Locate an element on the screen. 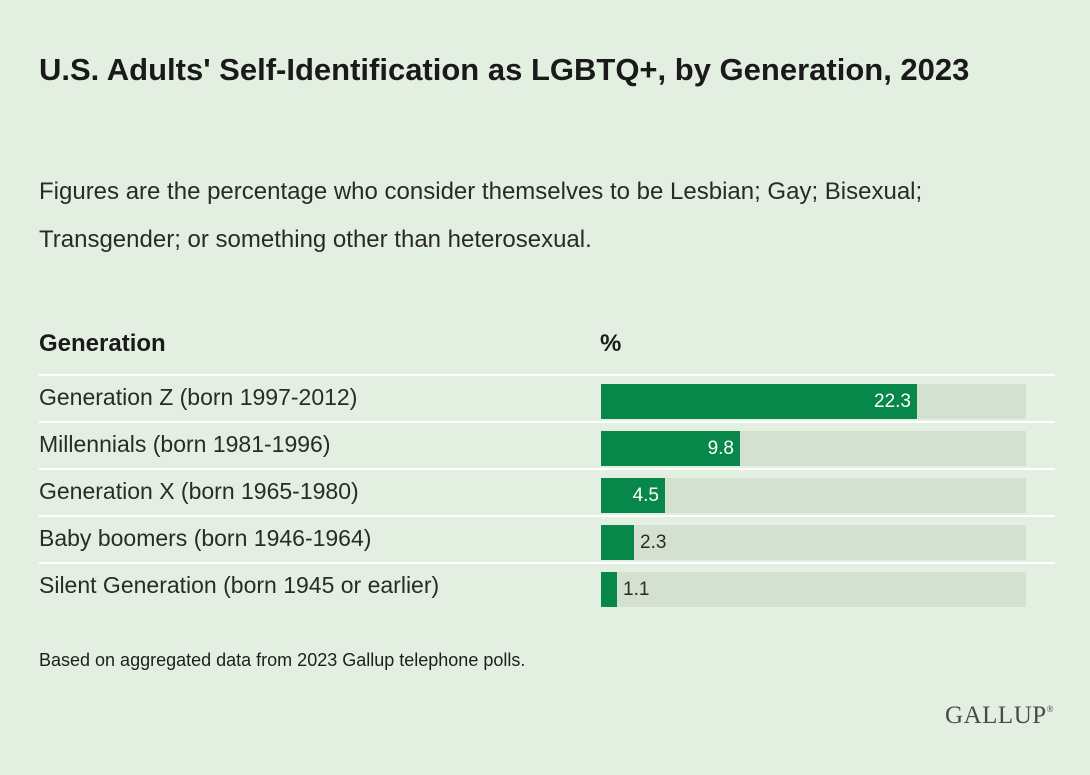 This screenshot has height=775, width=1090. category-label: Millennials (born 1981-1996) is located at coordinates (185, 444).